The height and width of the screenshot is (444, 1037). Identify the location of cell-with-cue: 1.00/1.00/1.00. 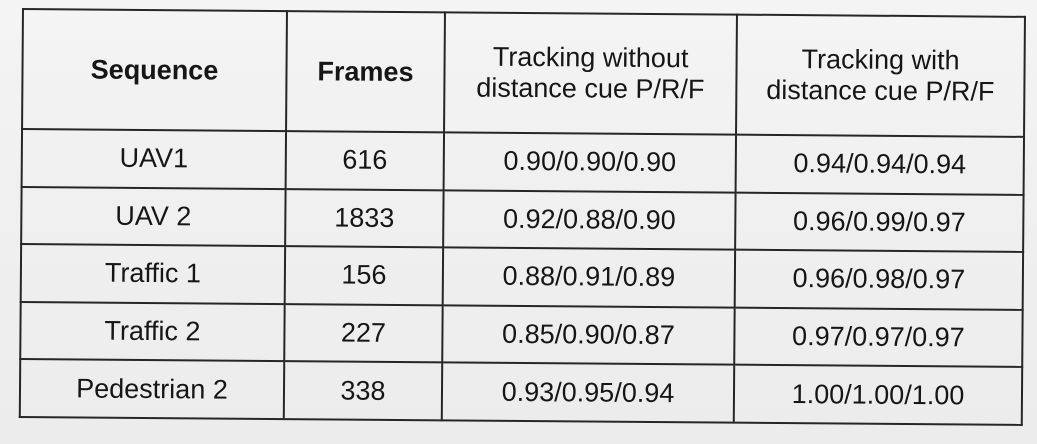
(878, 394).